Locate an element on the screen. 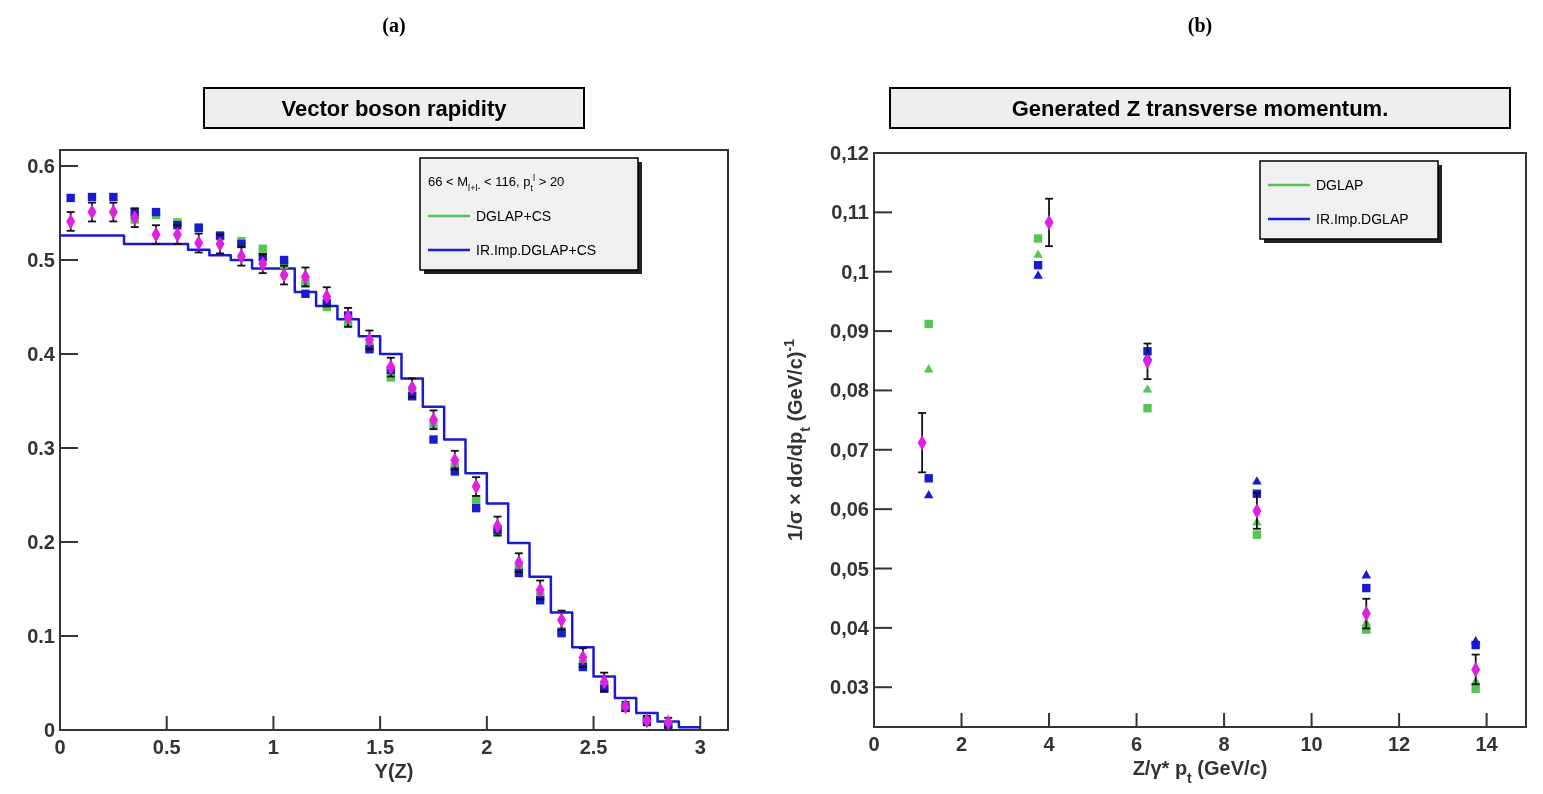 The image size is (1543, 794). y-tick-label: 0,1 is located at coordinates (855, 271).